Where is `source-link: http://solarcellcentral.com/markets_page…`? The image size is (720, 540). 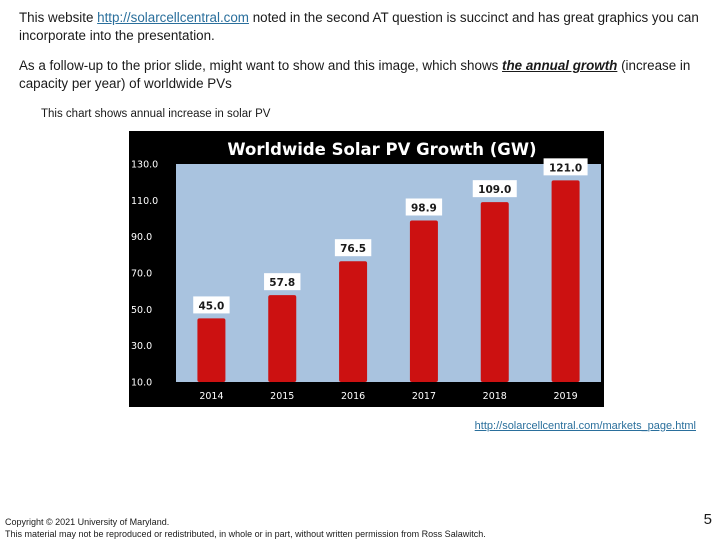
source-link: http://solarcellcentral.com/markets_page… is located at coordinates (585, 426).